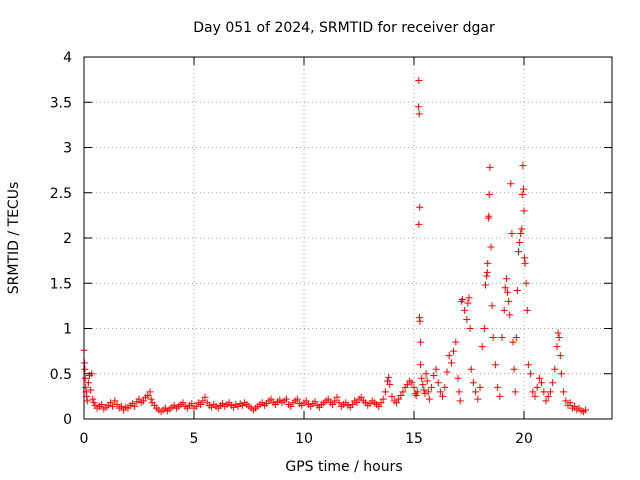 Image resolution: width=640 pixels, height=480 pixels. What do you see at coordinates (67, 239) in the screenshot?
I see `y-tick-label: 2` at bounding box center [67, 239].